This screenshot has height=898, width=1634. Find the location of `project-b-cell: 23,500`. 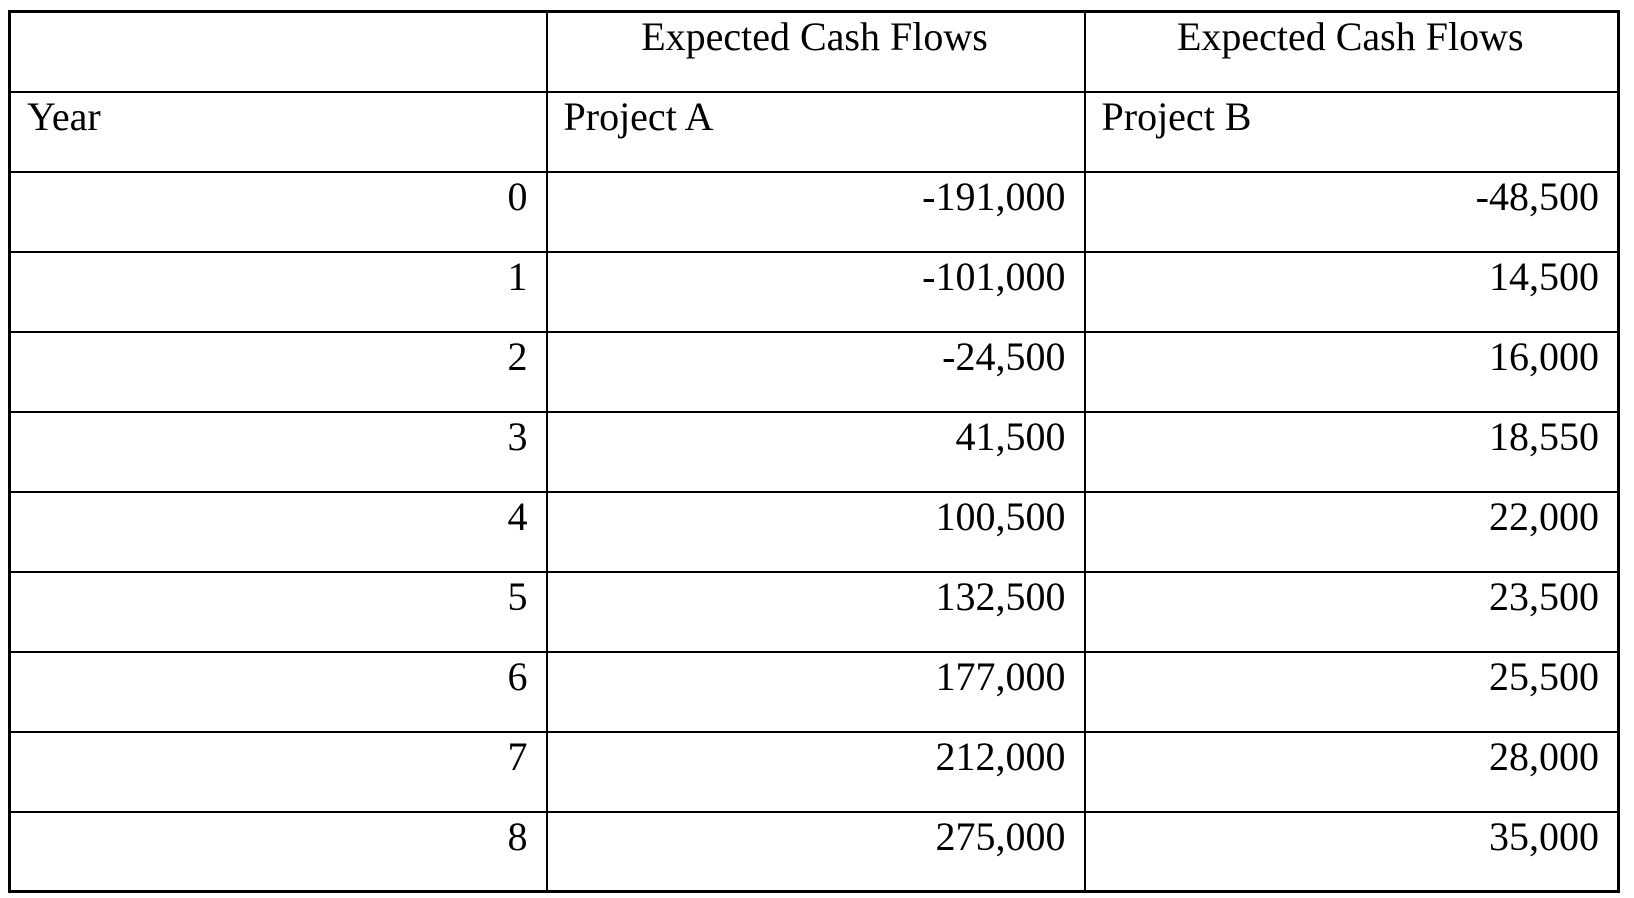

project-b-cell: 23,500 is located at coordinates (1351, 611).